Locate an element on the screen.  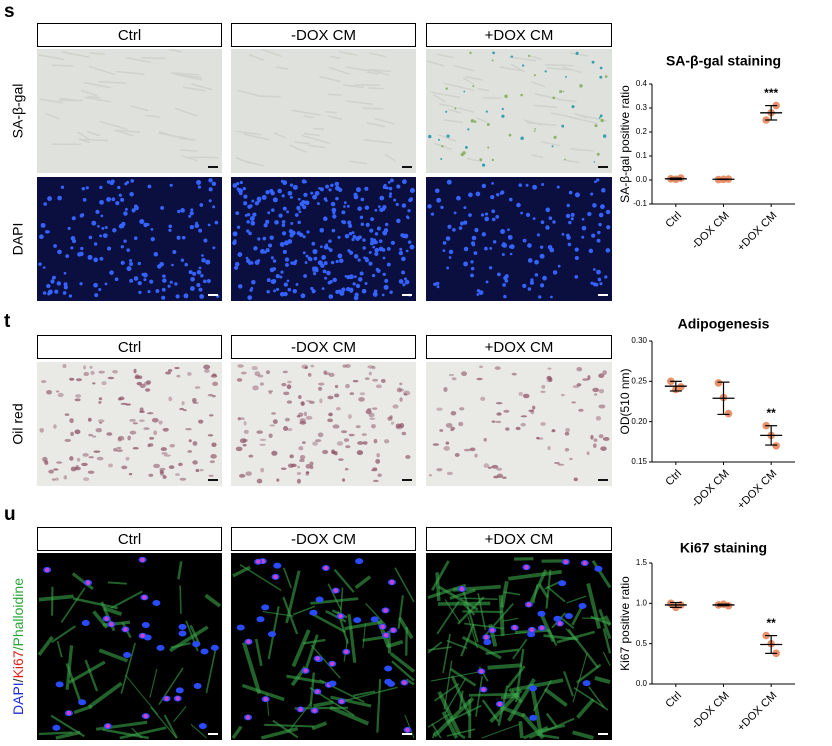
x-tick-label: +DOX CM is located at coordinates (757, 712).